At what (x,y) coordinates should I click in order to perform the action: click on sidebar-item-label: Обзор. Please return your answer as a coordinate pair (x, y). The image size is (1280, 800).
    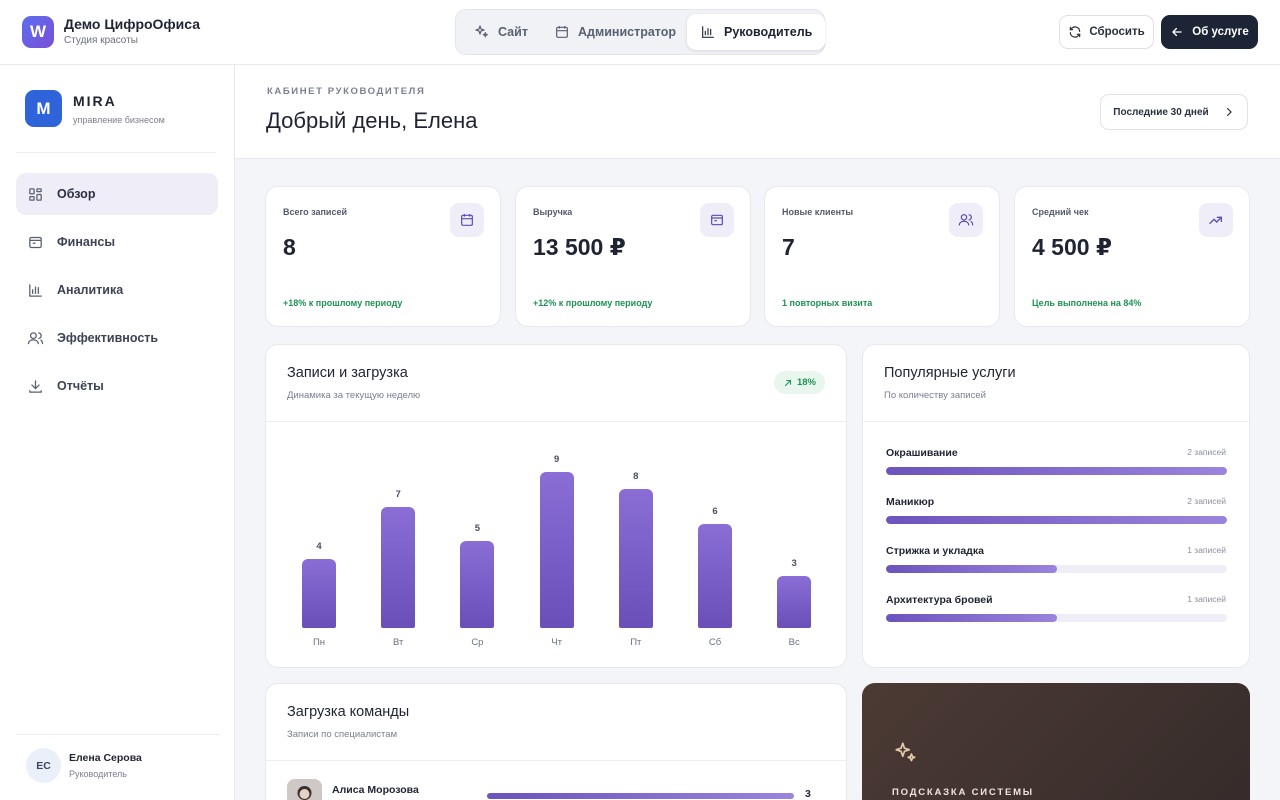
    Looking at the image, I should click on (76, 194).